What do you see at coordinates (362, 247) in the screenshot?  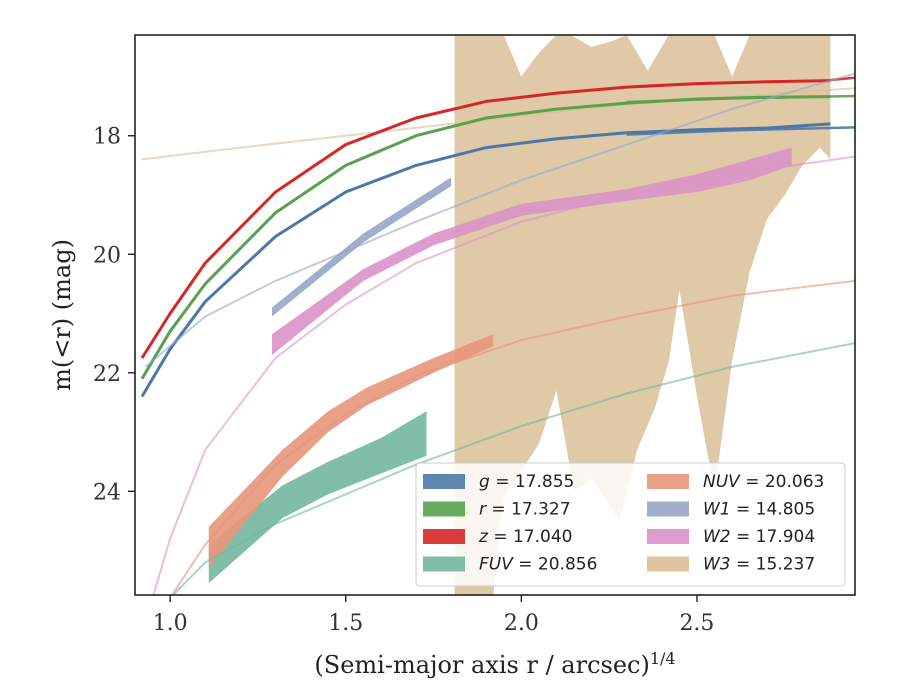 I see `w1-data-band` at bounding box center [362, 247].